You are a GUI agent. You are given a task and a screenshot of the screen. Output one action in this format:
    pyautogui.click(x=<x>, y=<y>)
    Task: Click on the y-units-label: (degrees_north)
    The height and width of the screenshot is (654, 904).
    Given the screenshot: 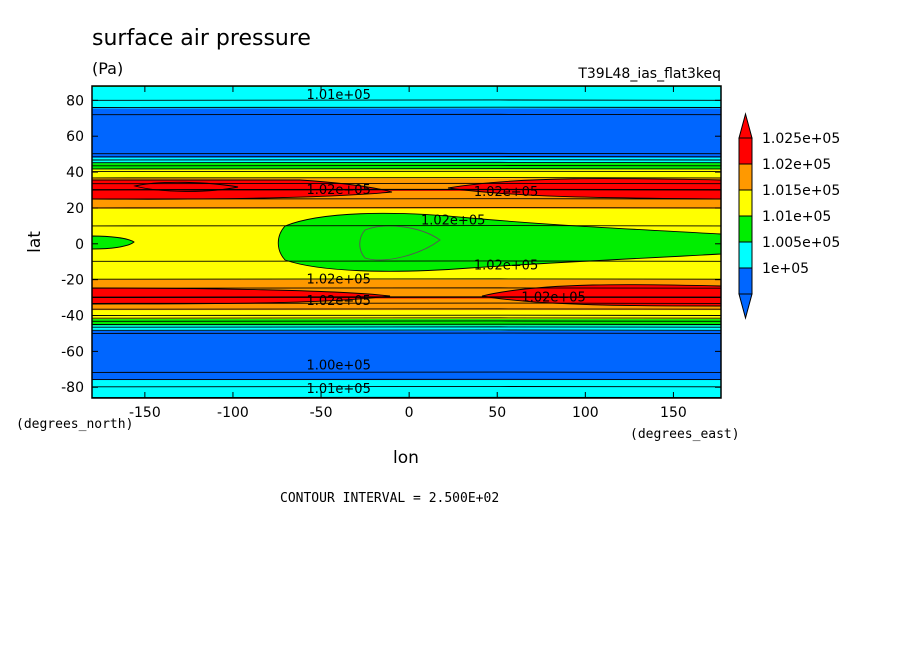 What is the action you would take?
    pyautogui.click(x=74, y=424)
    